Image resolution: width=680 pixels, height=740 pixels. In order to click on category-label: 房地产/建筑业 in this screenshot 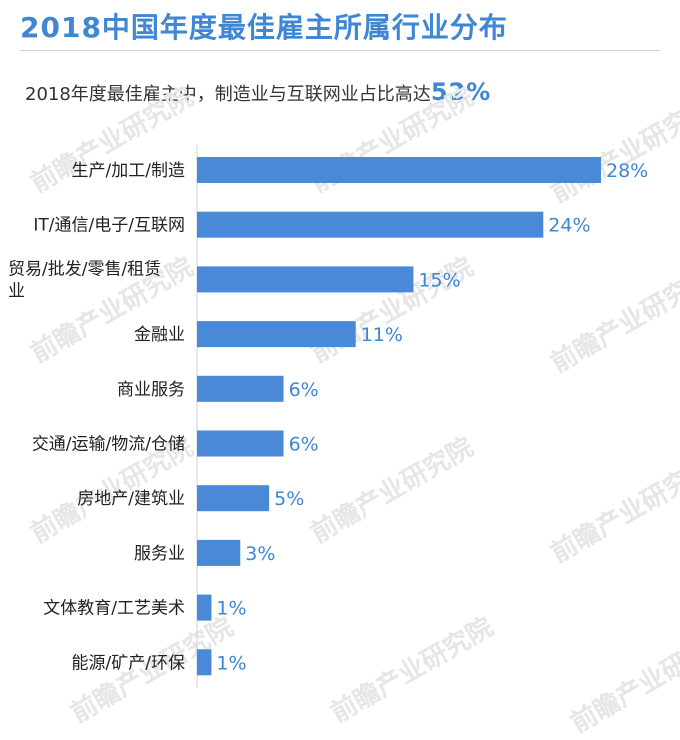, I will do `click(131, 499)`.